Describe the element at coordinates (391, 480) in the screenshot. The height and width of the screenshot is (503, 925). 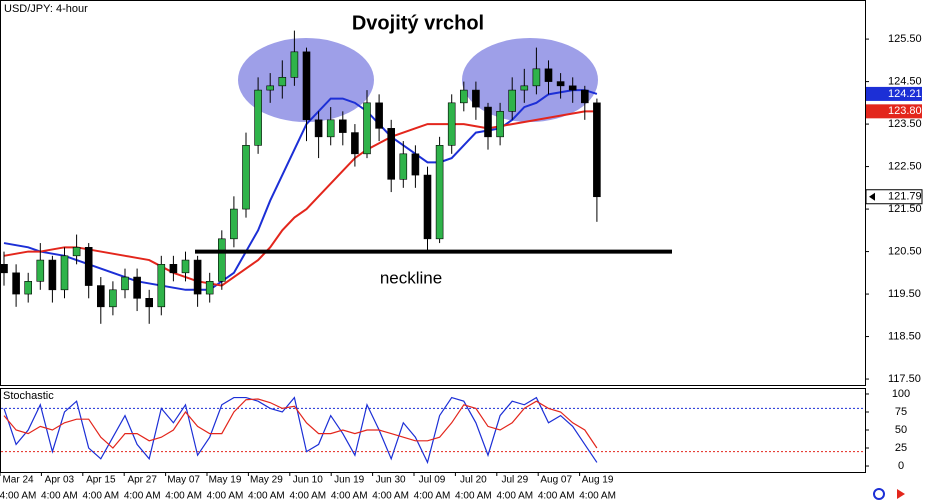
I see `x-tick-label: Jun 30` at that location.